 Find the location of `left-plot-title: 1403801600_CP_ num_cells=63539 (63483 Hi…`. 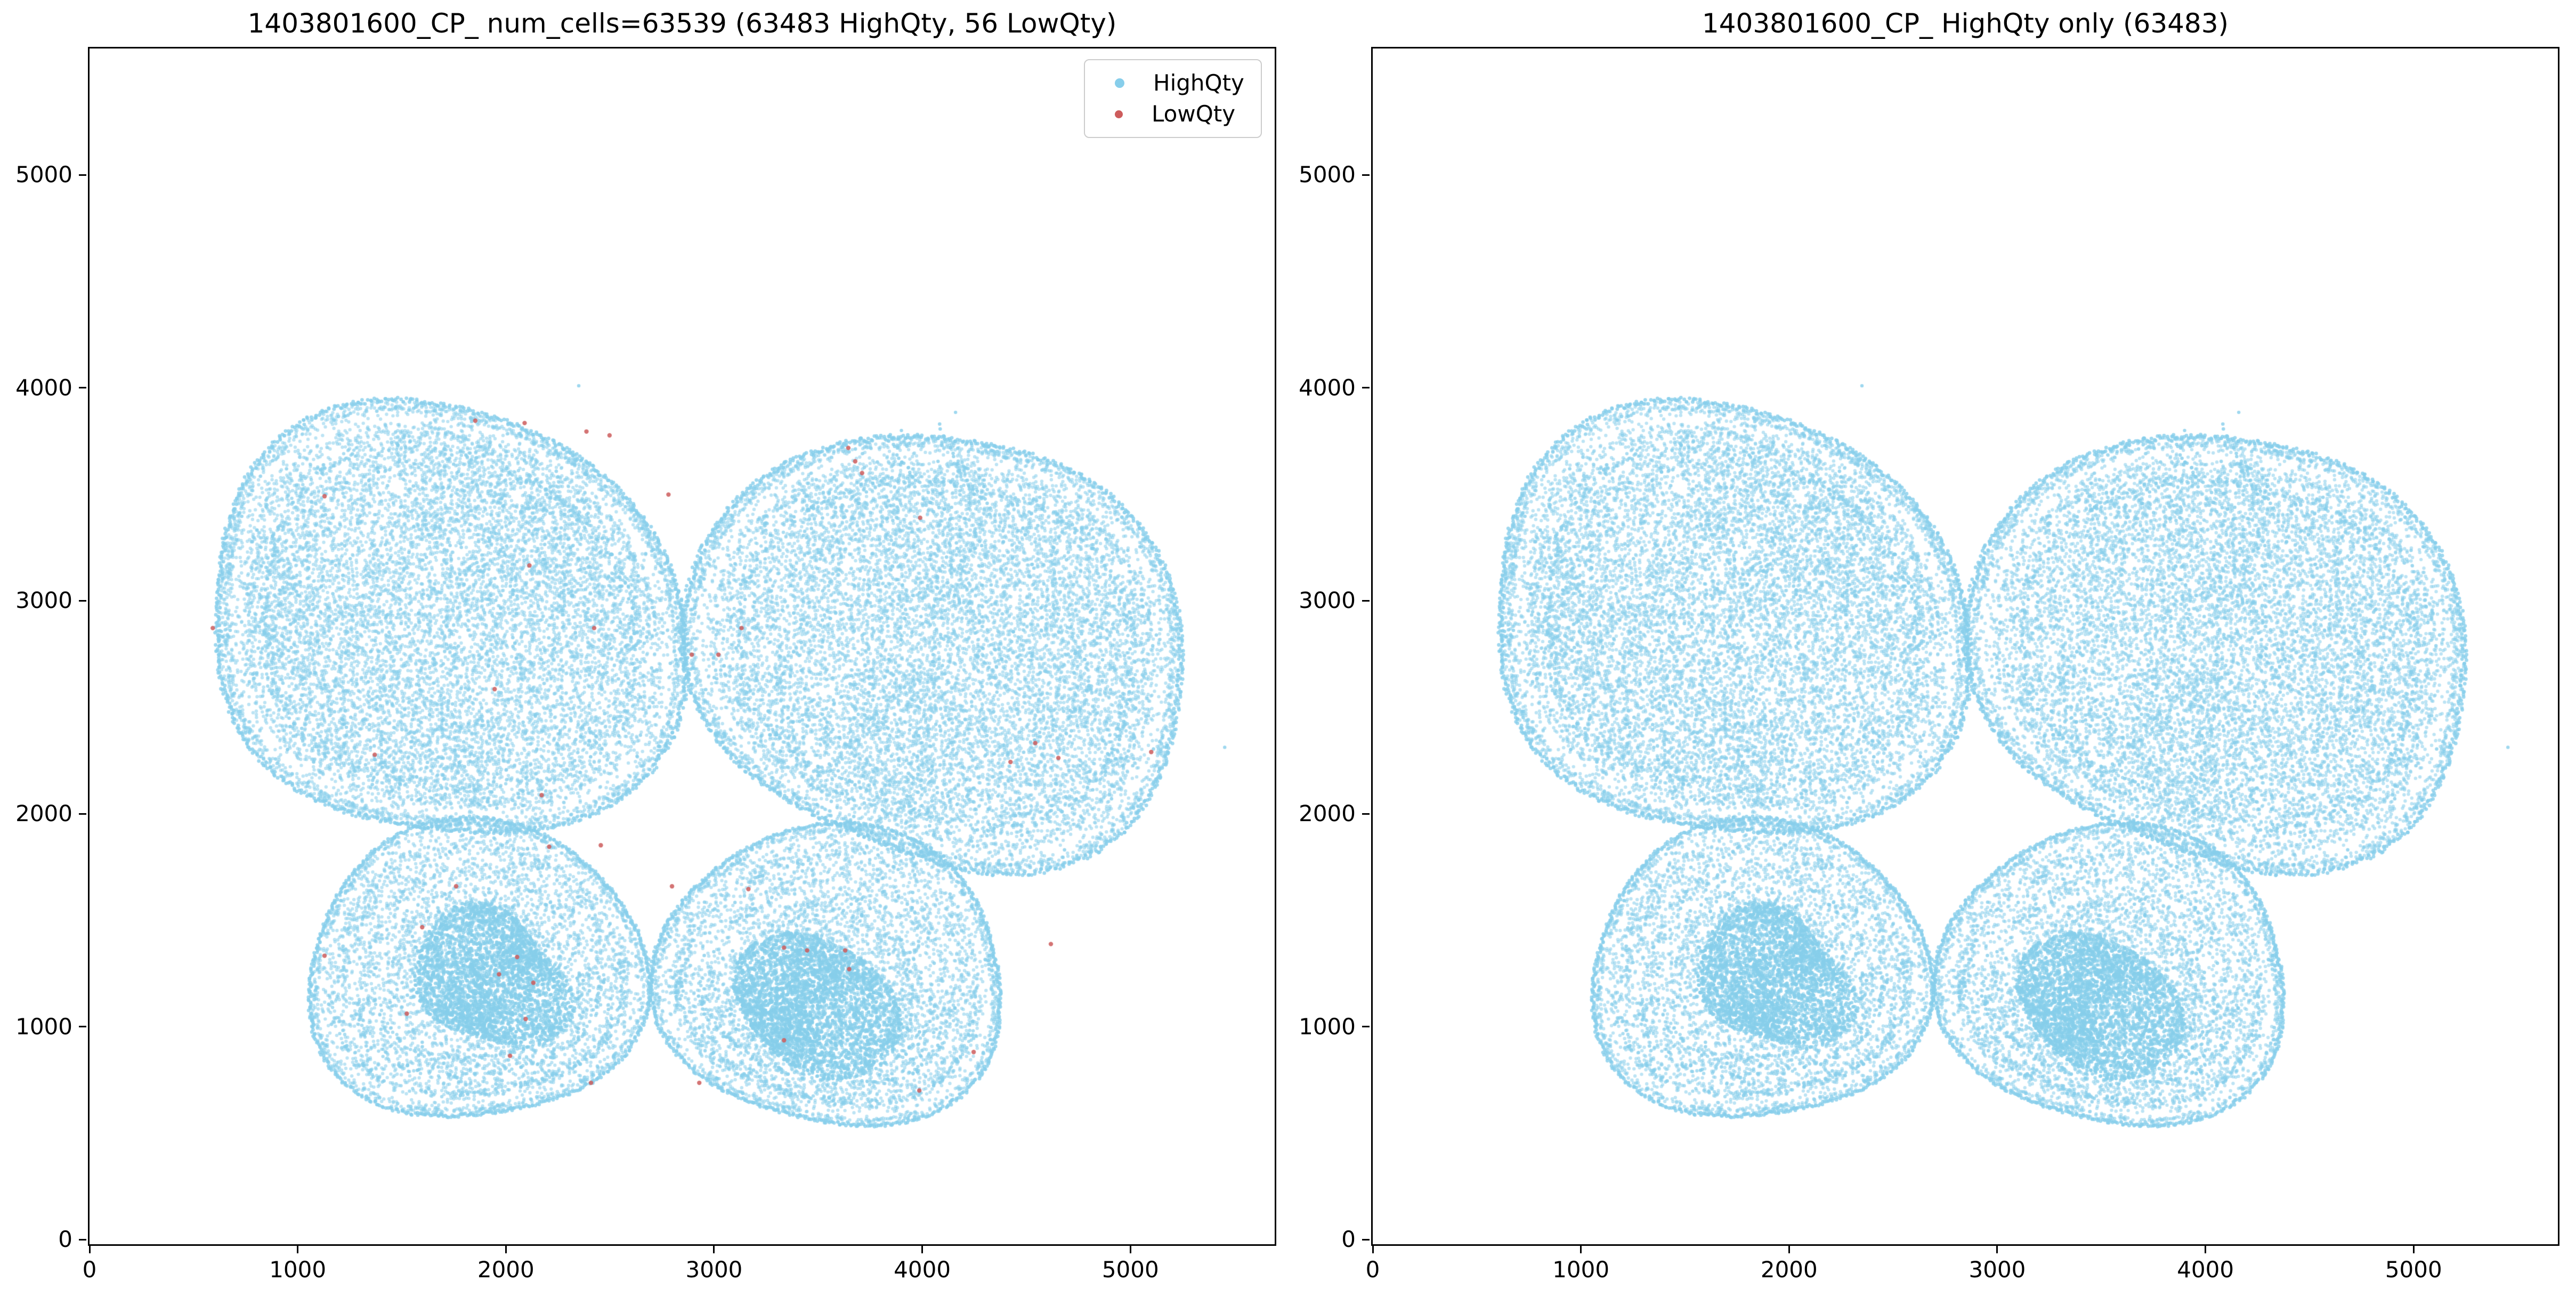

left-plot-title: 1403801600_CP_ num_cells=63539 (63483 Hi… is located at coordinates (682, 23).